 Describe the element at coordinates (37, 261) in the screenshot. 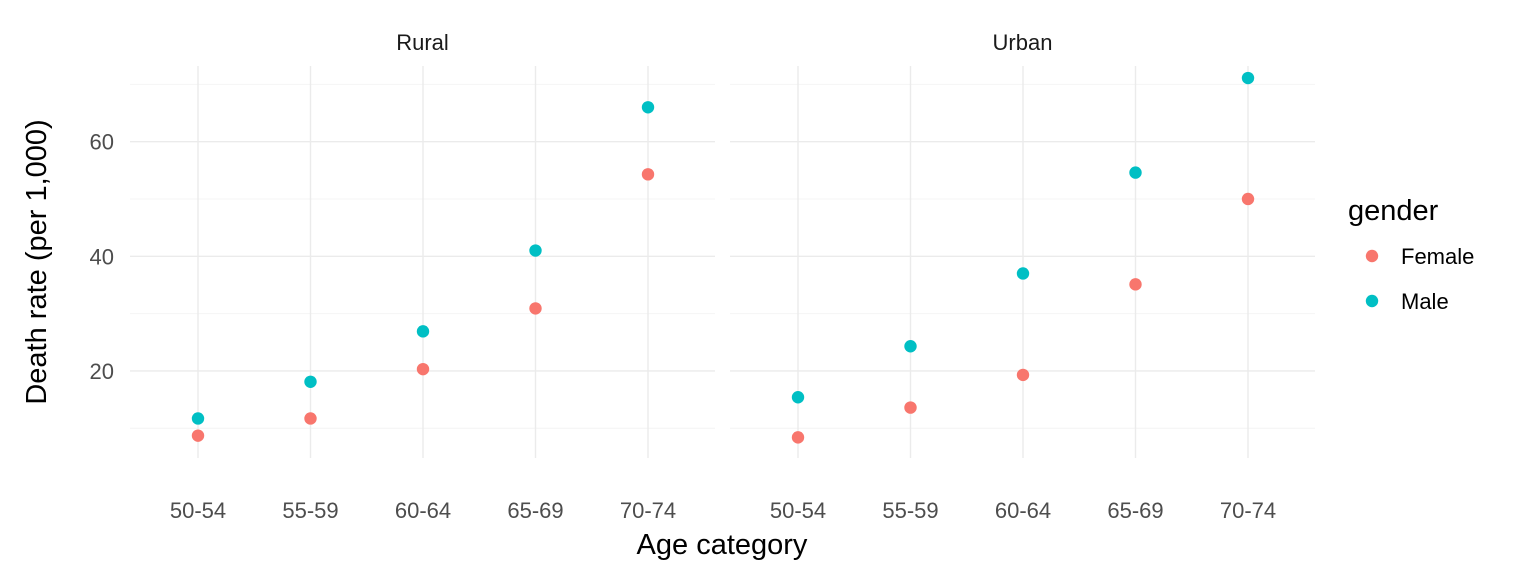

I see `y-axis-title: Death rate (per 1,000)` at that location.